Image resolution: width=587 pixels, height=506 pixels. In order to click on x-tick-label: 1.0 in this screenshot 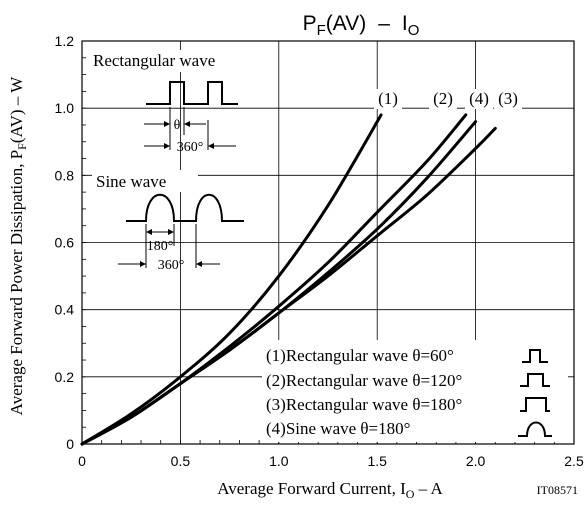, I will do `click(279, 461)`.